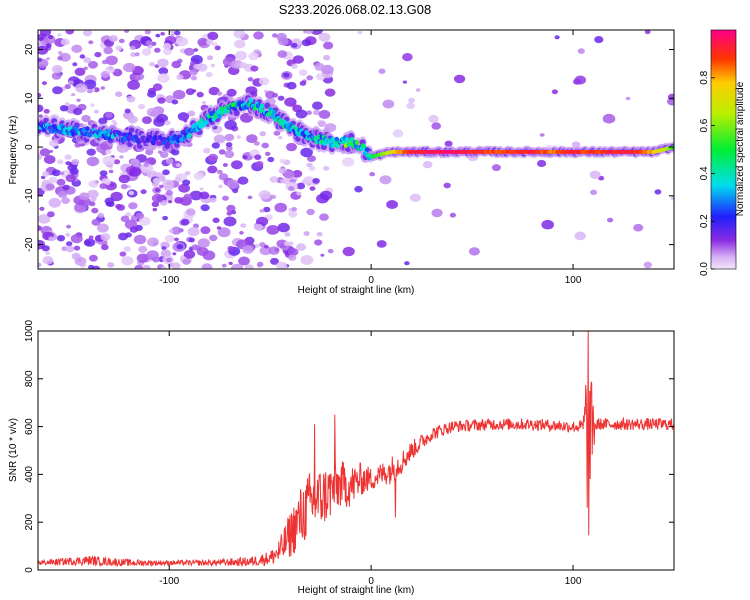  What do you see at coordinates (704, 77) in the screenshot?
I see `colorbar-tick-label: 0.8` at bounding box center [704, 77].